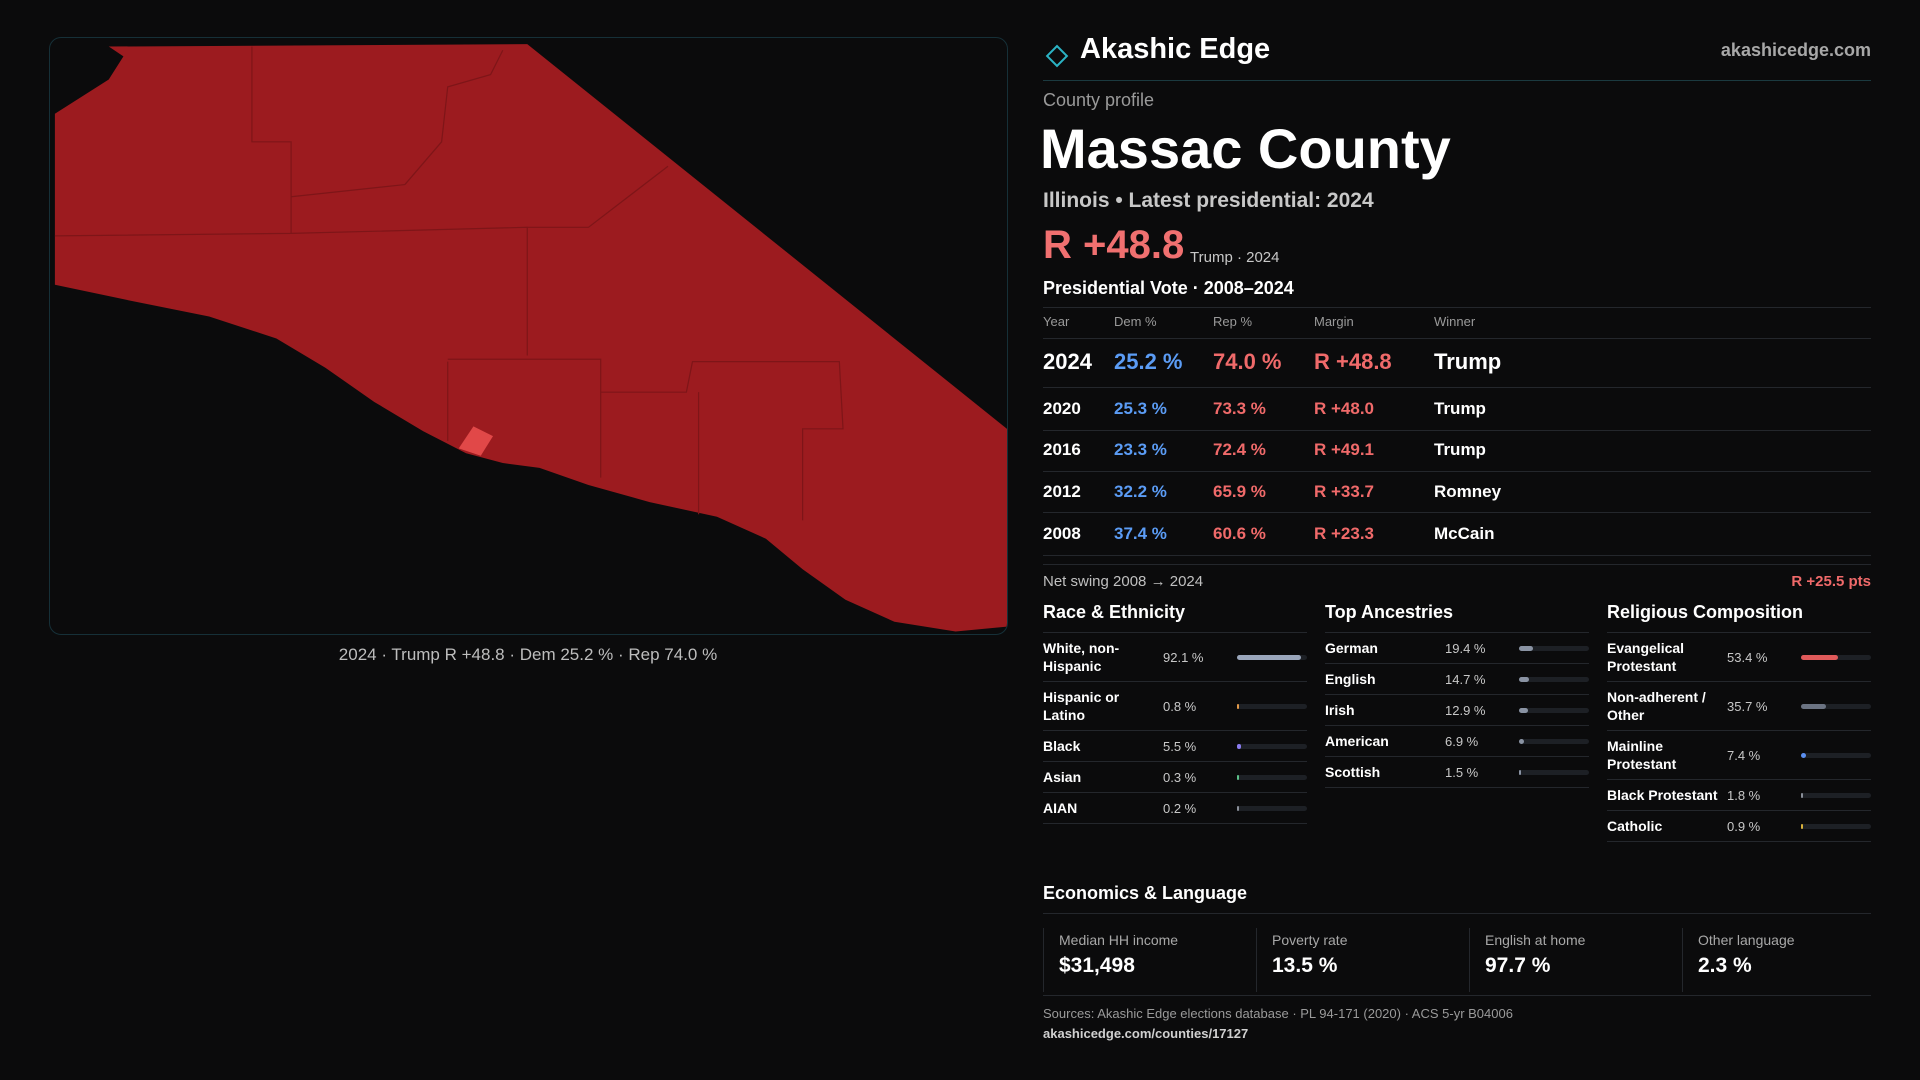 The height and width of the screenshot is (1080, 1920). What do you see at coordinates (1208, 200) in the screenshot?
I see `subtitle: Illinois • Latest presidential: 2024` at bounding box center [1208, 200].